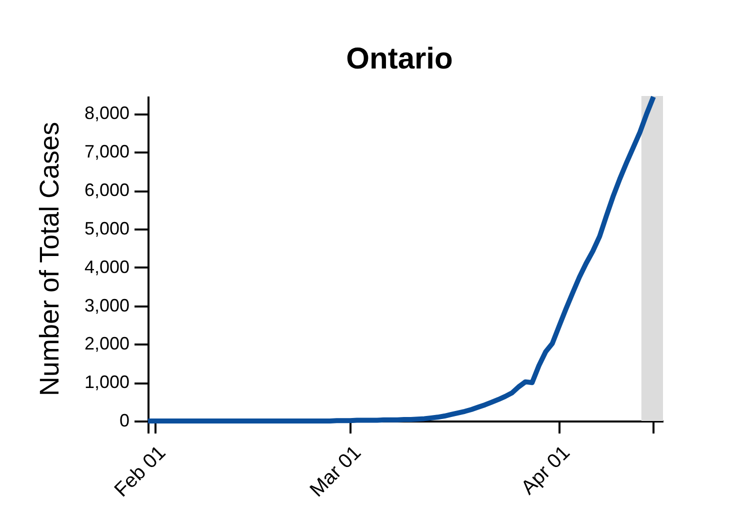  I want to click on chart-title: Ontario, so click(399, 59).